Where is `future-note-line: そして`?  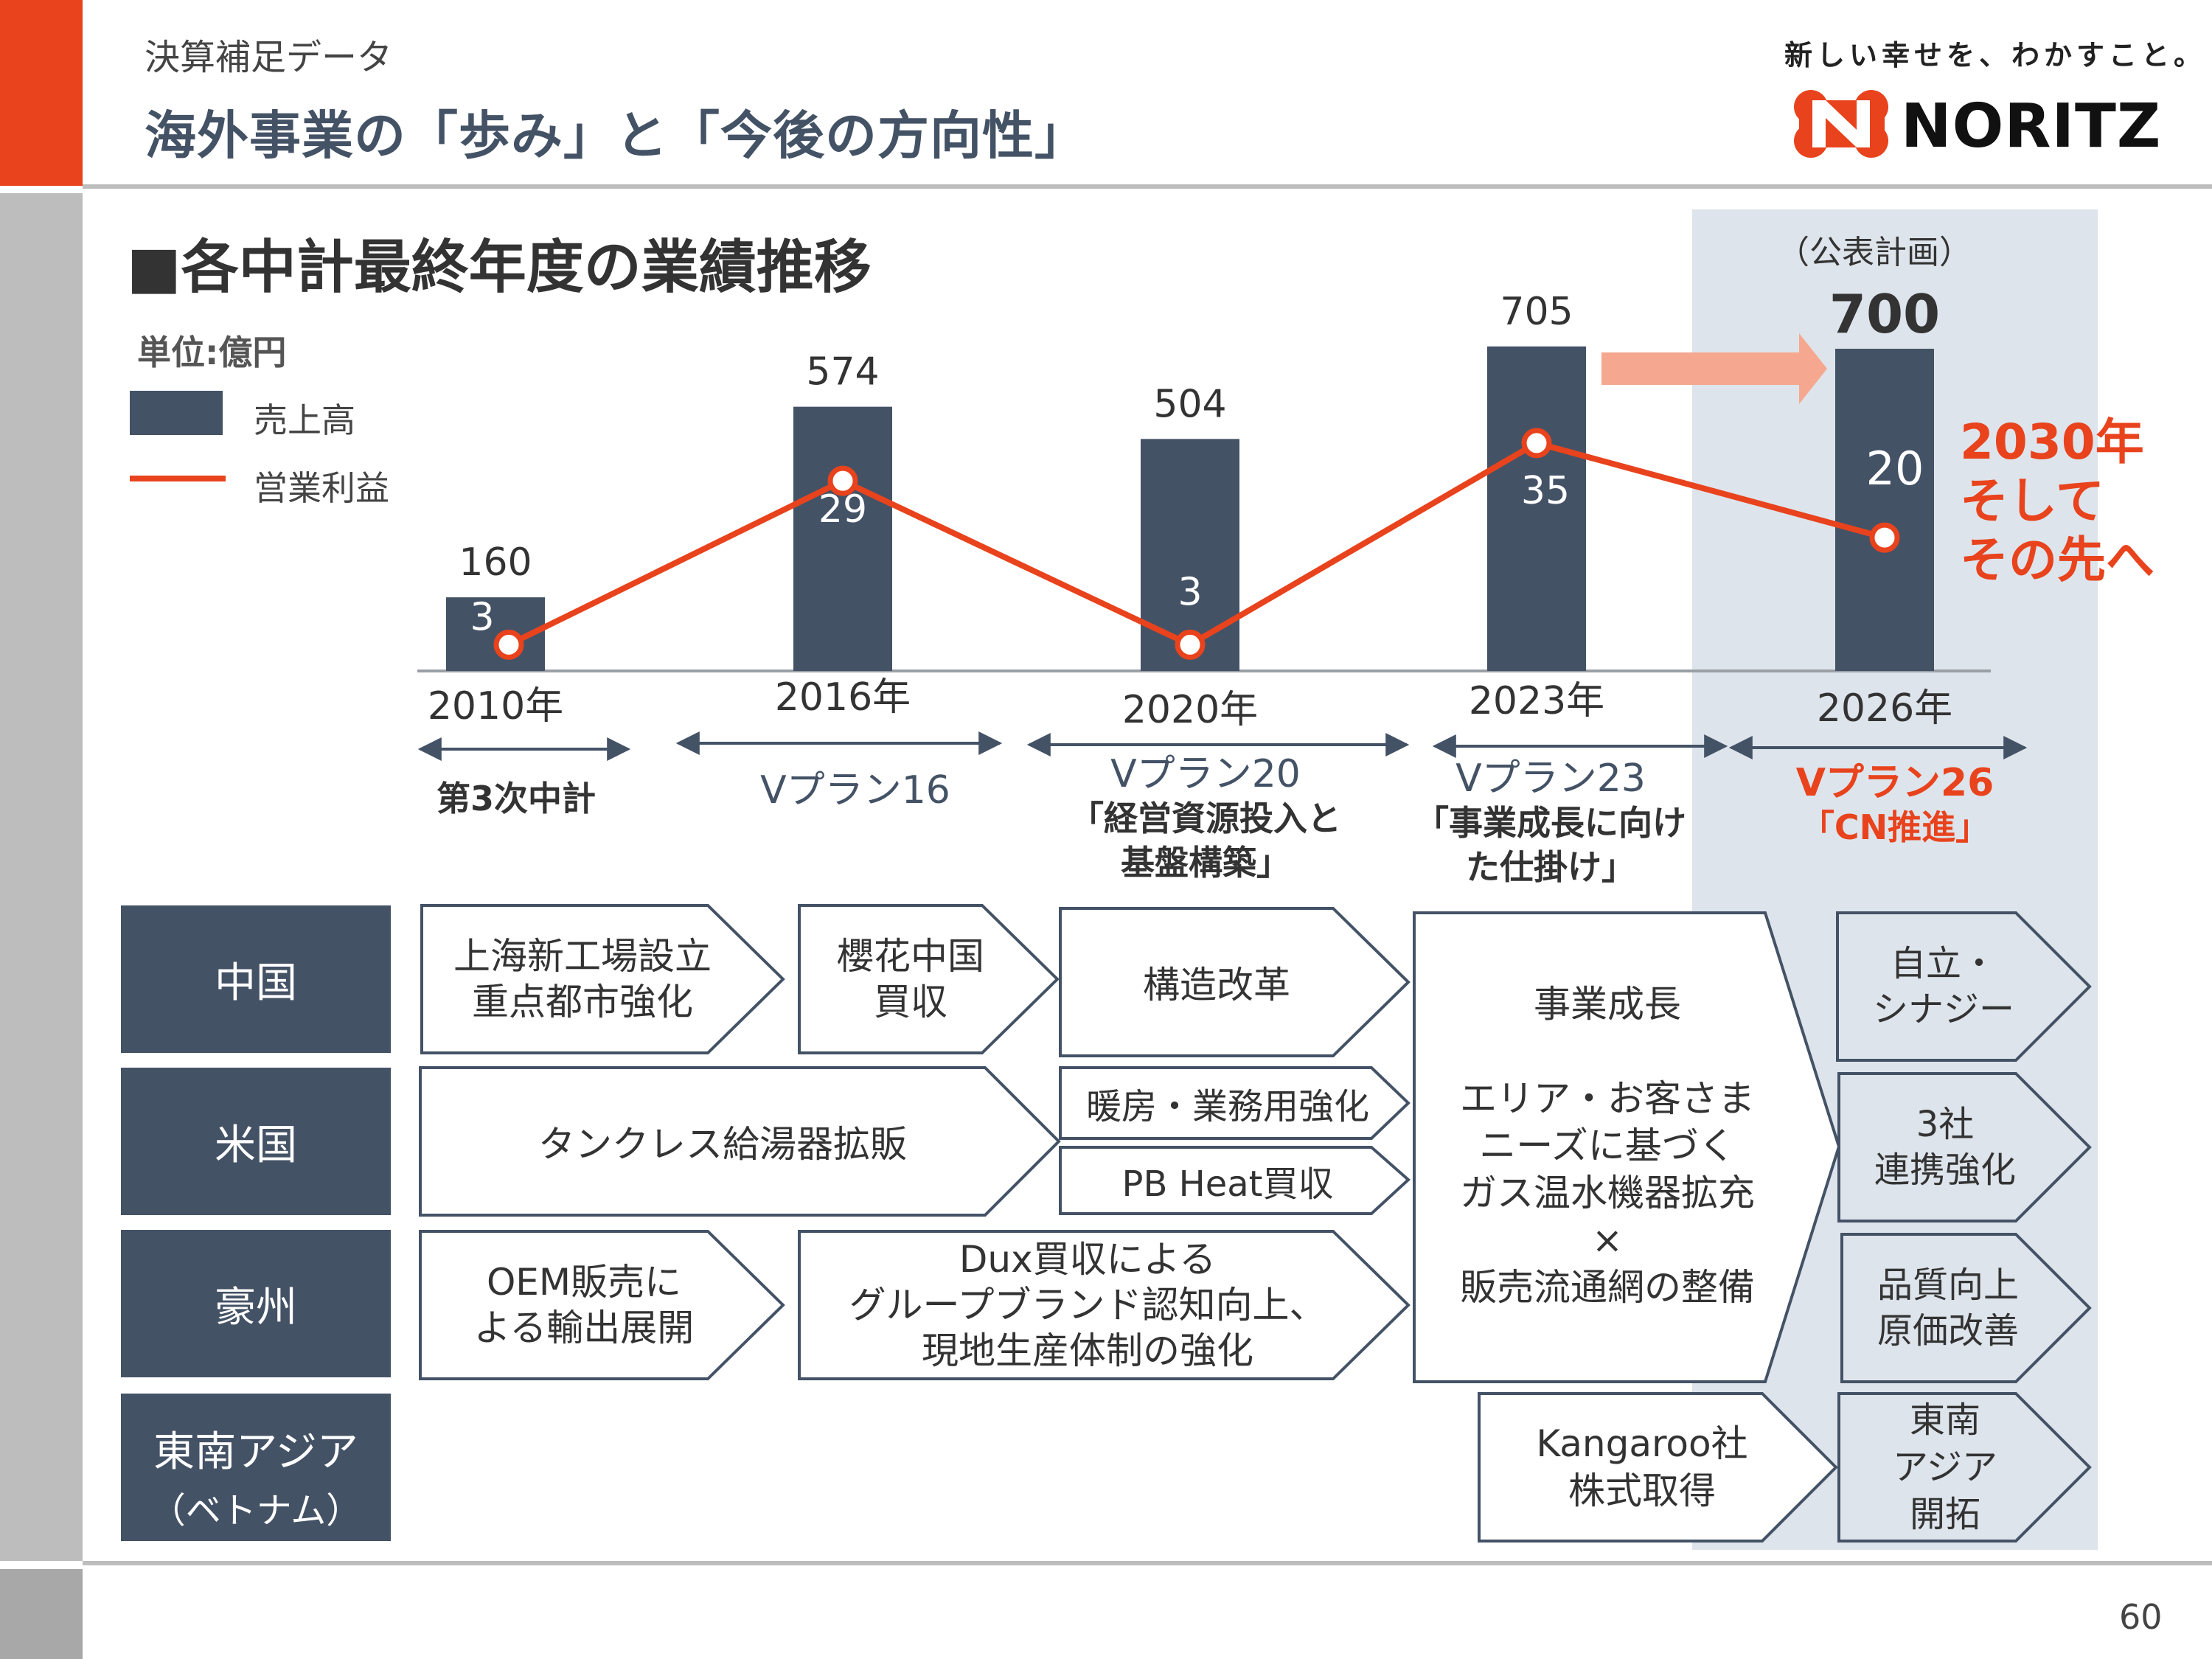
future-note-line: そして is located at coordinates (2032, 501).